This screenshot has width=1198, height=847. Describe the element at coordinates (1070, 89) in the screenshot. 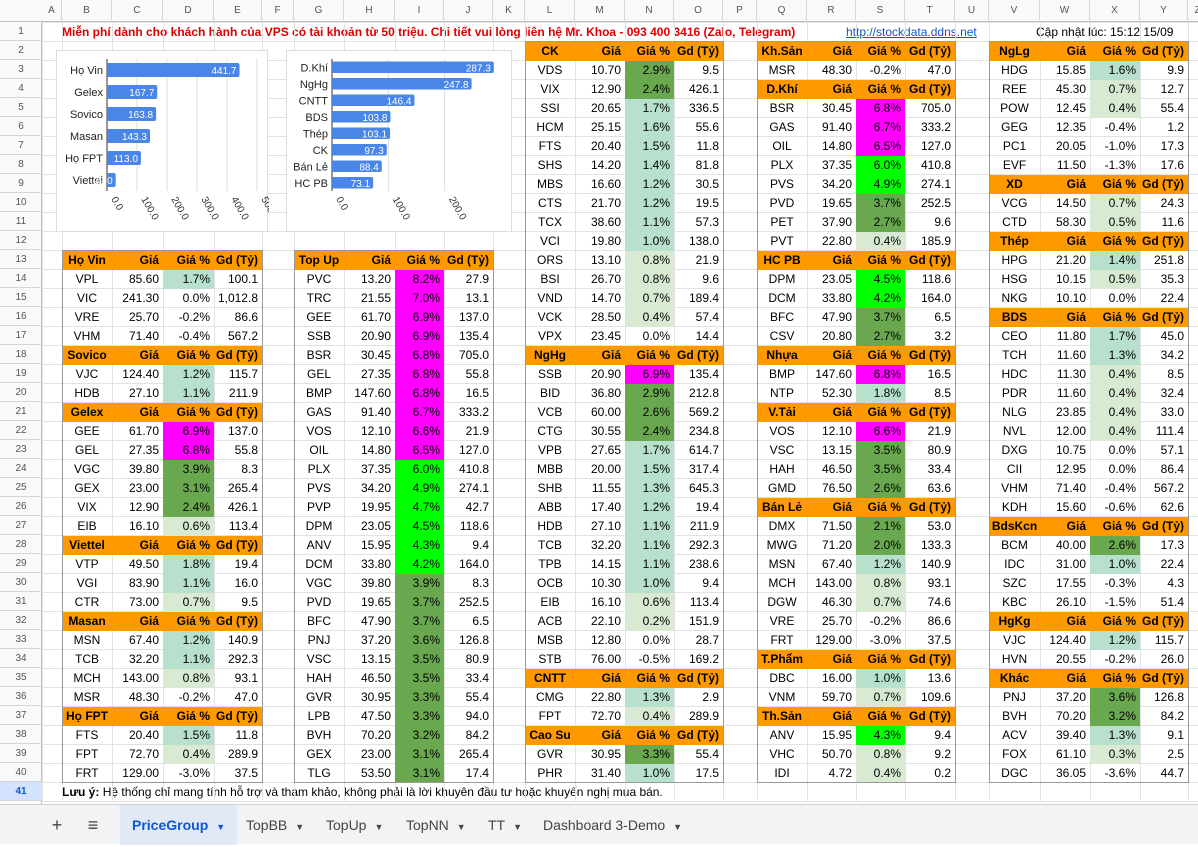

I see `price-cell: 45.30` at that location.